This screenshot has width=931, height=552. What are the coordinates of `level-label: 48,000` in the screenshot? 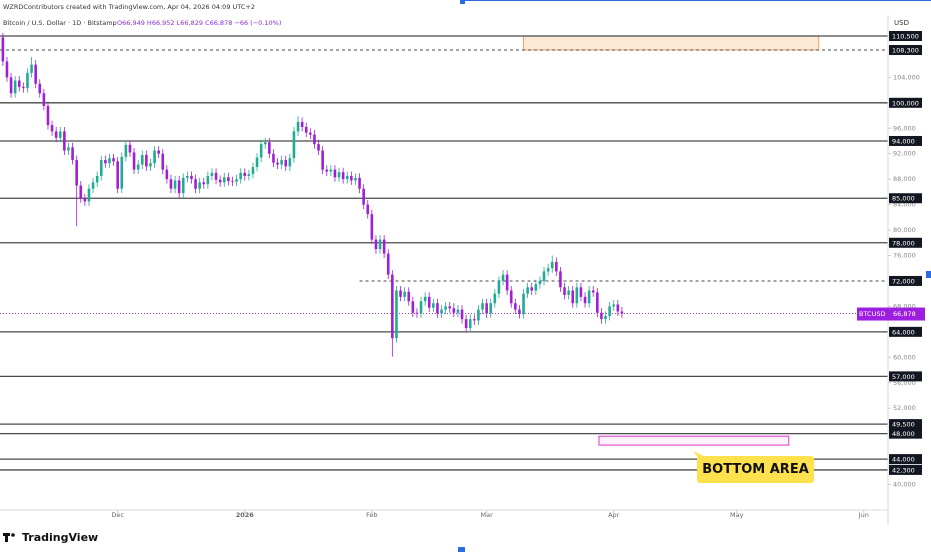 It's located at (903, 434).